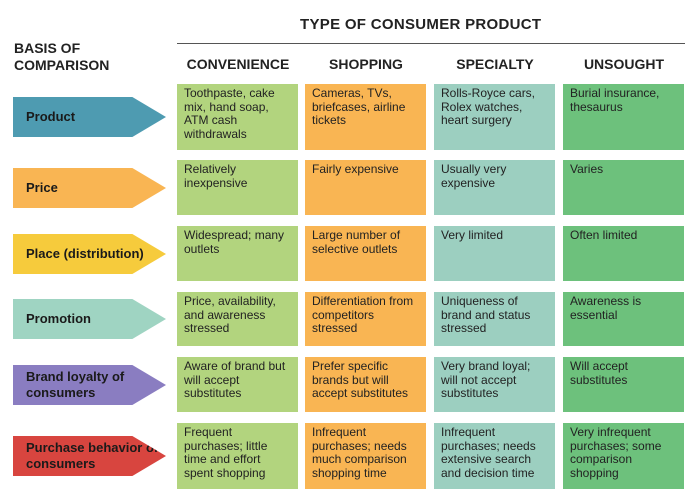 This screenshot has width=697, height=498. I want to click on table-cell: Burial insurance, thesaurus, so click(623, 117).